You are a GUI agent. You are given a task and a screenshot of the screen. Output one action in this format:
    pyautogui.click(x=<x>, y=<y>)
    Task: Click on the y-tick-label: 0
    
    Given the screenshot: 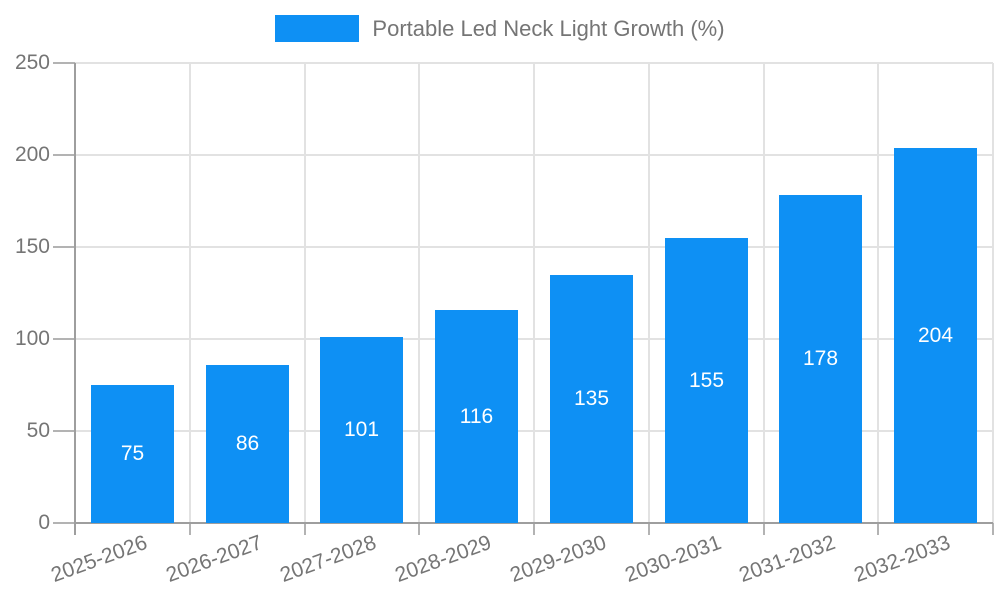 What is the action you would take?
    pyautogui.click(x=44, y=522)
    